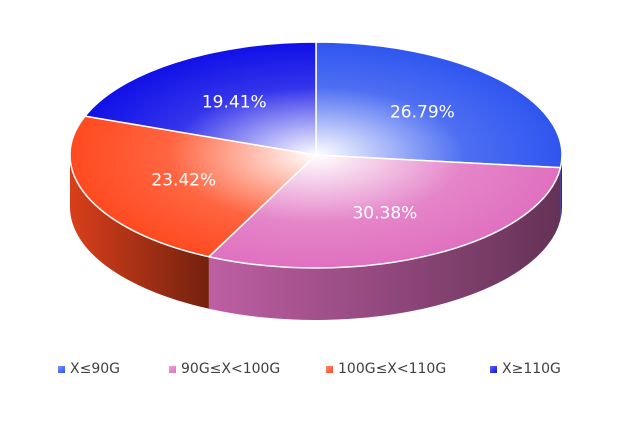  I want to click on legend-item-0: X≤90G, so click(89, 369).